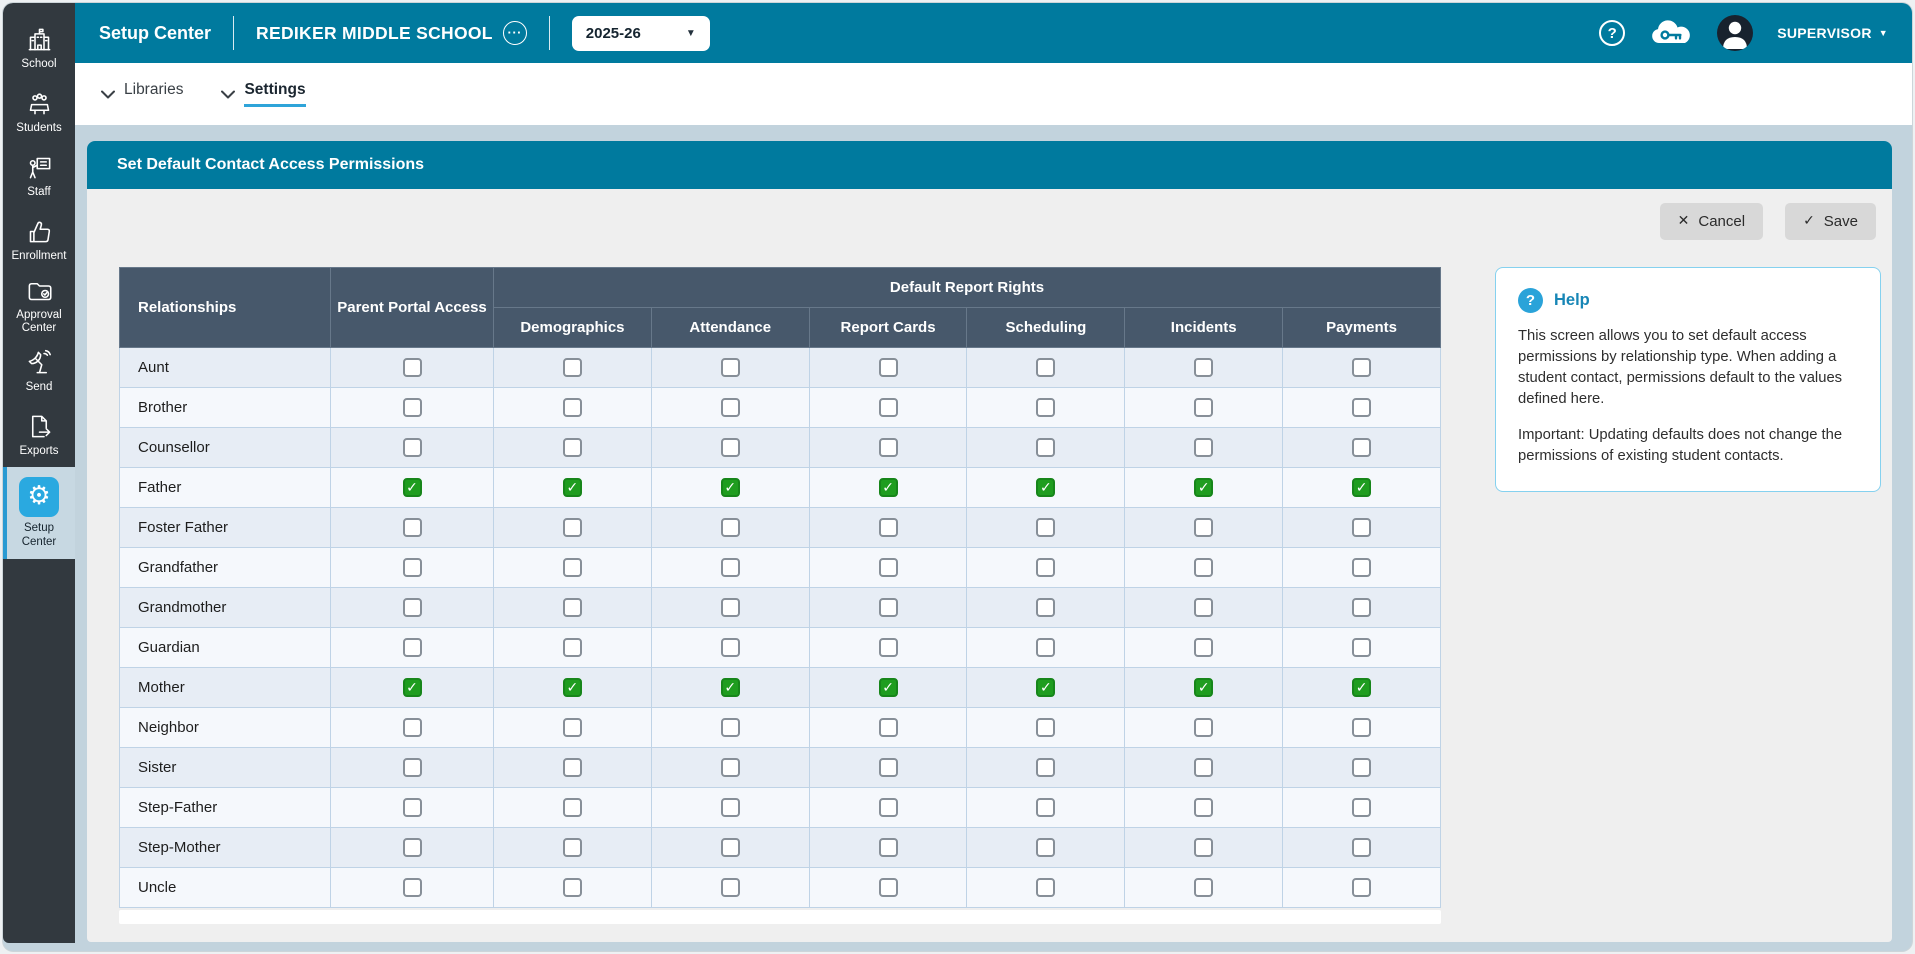  I want to click on sidebar-item-exports: Exports, so click(39, 435).